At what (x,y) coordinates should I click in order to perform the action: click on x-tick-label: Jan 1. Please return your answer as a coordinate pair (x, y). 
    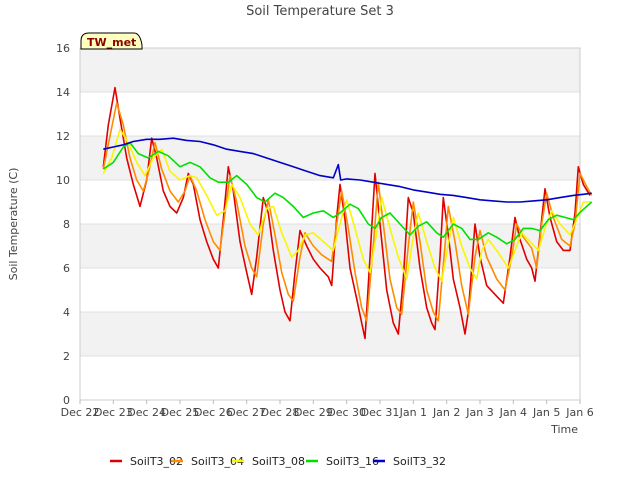
    Looking at the image, I should click on (413, 412).